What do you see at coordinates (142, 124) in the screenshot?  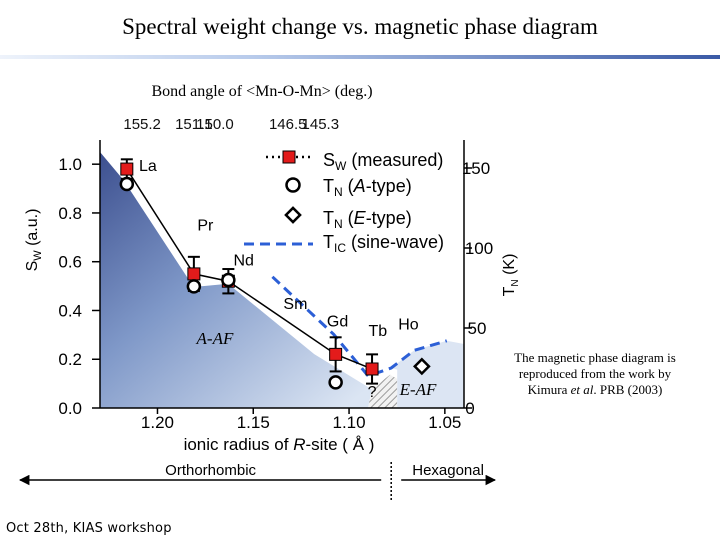 I see `top-tick-label: 155.2` at bounding box center [142, 124].